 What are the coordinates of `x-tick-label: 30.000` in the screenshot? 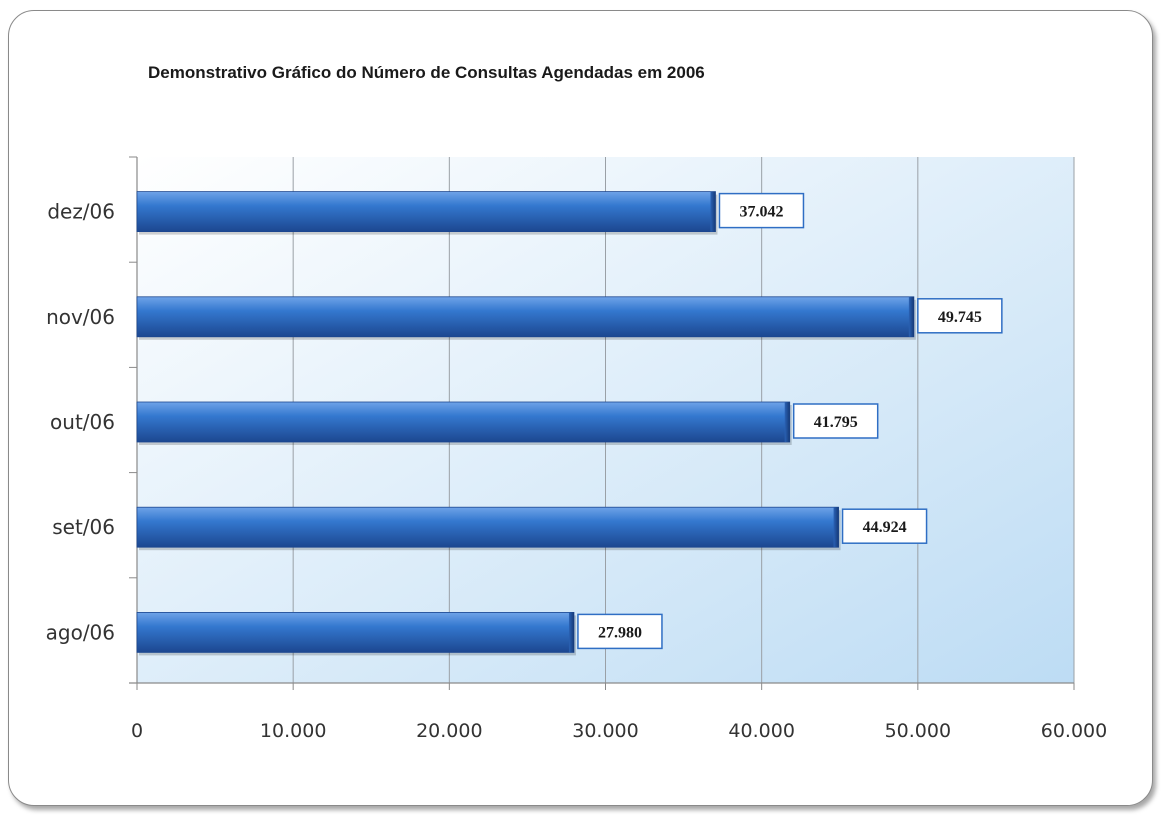 It's located at (605, 731).